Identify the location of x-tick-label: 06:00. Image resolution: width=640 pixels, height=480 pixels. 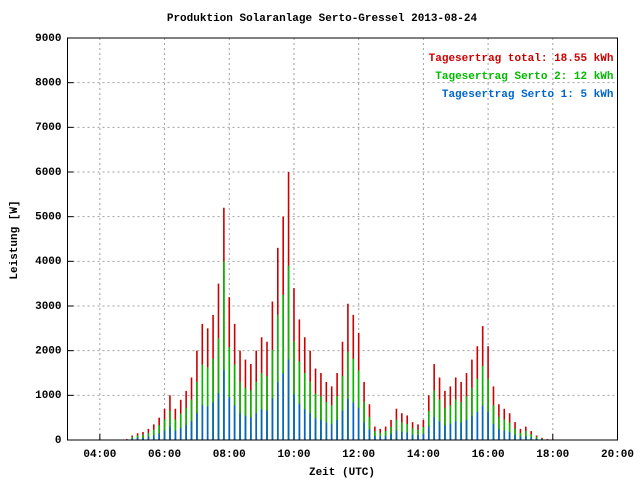
(164, 455).